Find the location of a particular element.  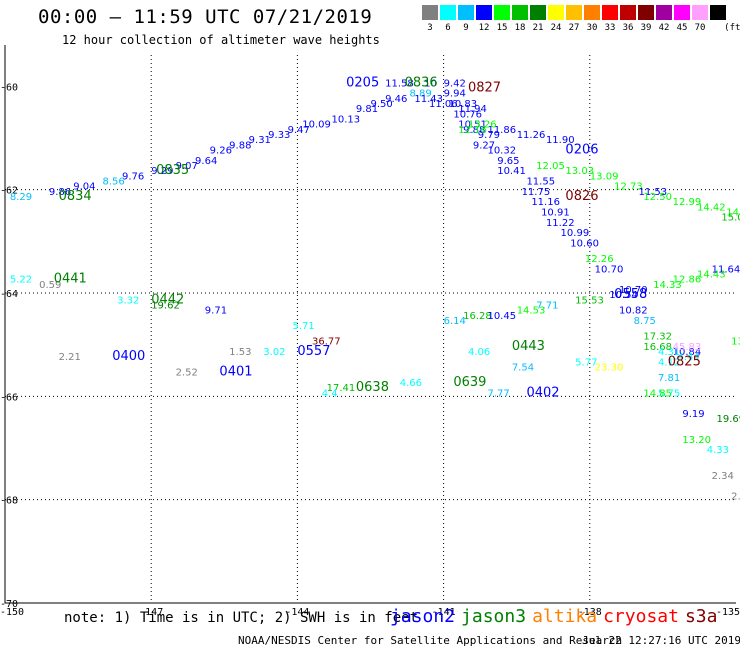

wave-height-value: 10.60 is located at coordinates (584, 244).